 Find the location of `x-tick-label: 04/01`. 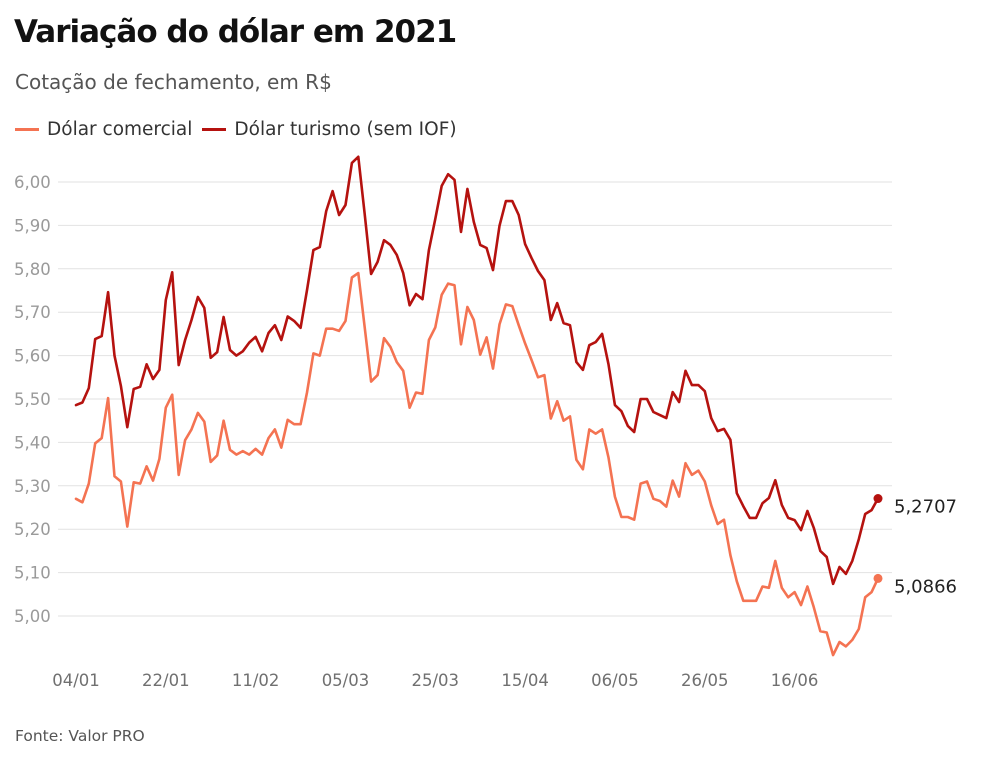

x-tick-label: 04/01 is located at coordinates (76, 680).